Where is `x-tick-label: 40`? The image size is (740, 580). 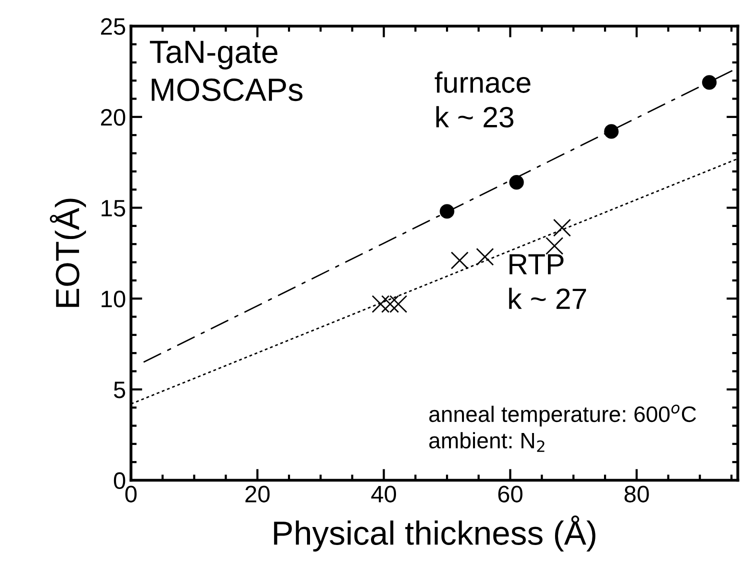 x-tick-label: 40 is located at coordinates (383, 494).